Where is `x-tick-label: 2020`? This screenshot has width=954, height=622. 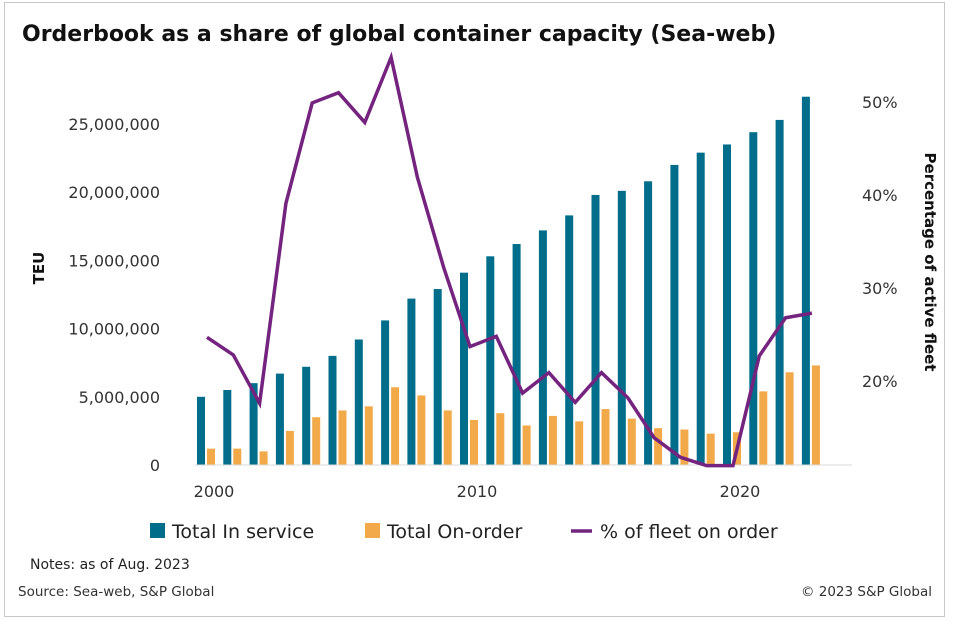
x-tick-label: 2020 is located at coordinates (740, 491).